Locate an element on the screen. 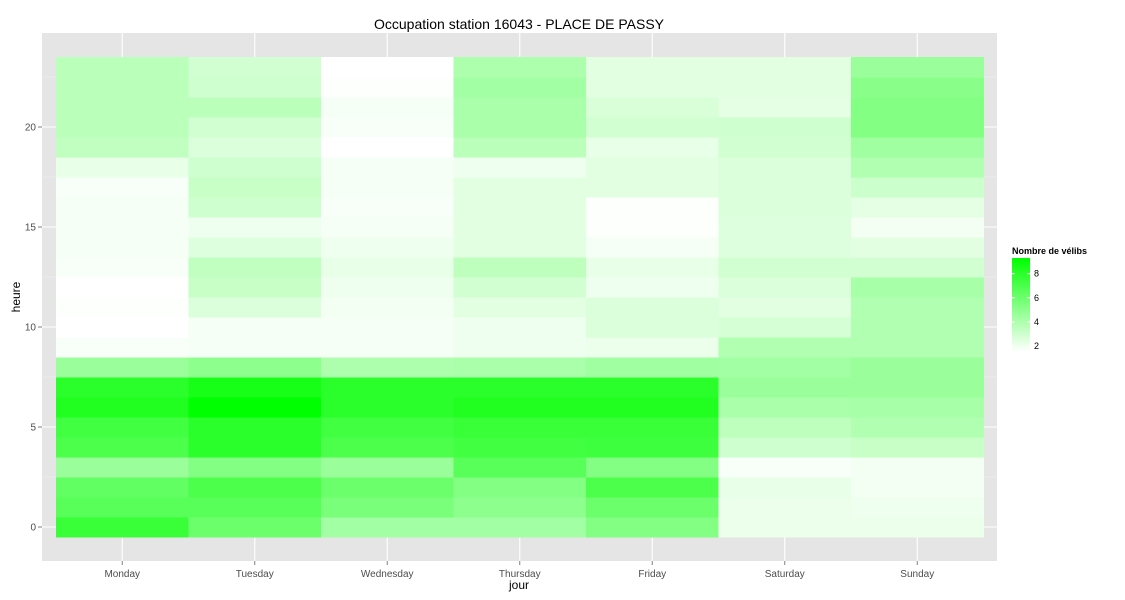 The height and width of the screenshot is (600, 1125). x-tick-label: Monday is located at coordinates (122, 574).